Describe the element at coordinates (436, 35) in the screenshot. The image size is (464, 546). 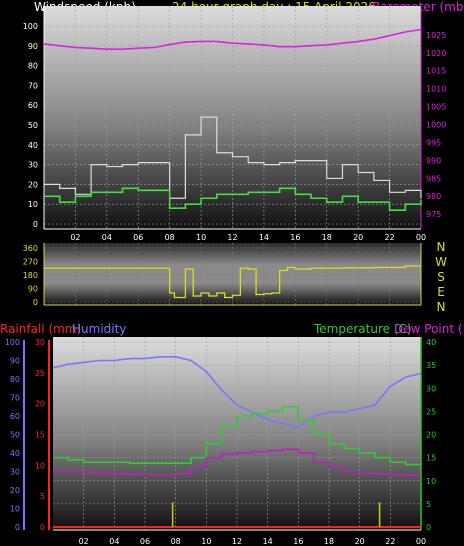
I see `barometer-y-tick: 1025` at that location.